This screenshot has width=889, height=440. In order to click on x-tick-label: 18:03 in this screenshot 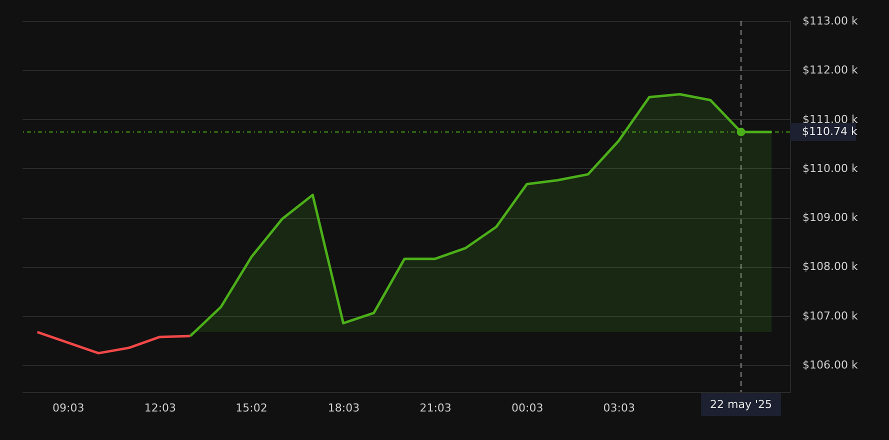, I will do `click(344, 408)`.